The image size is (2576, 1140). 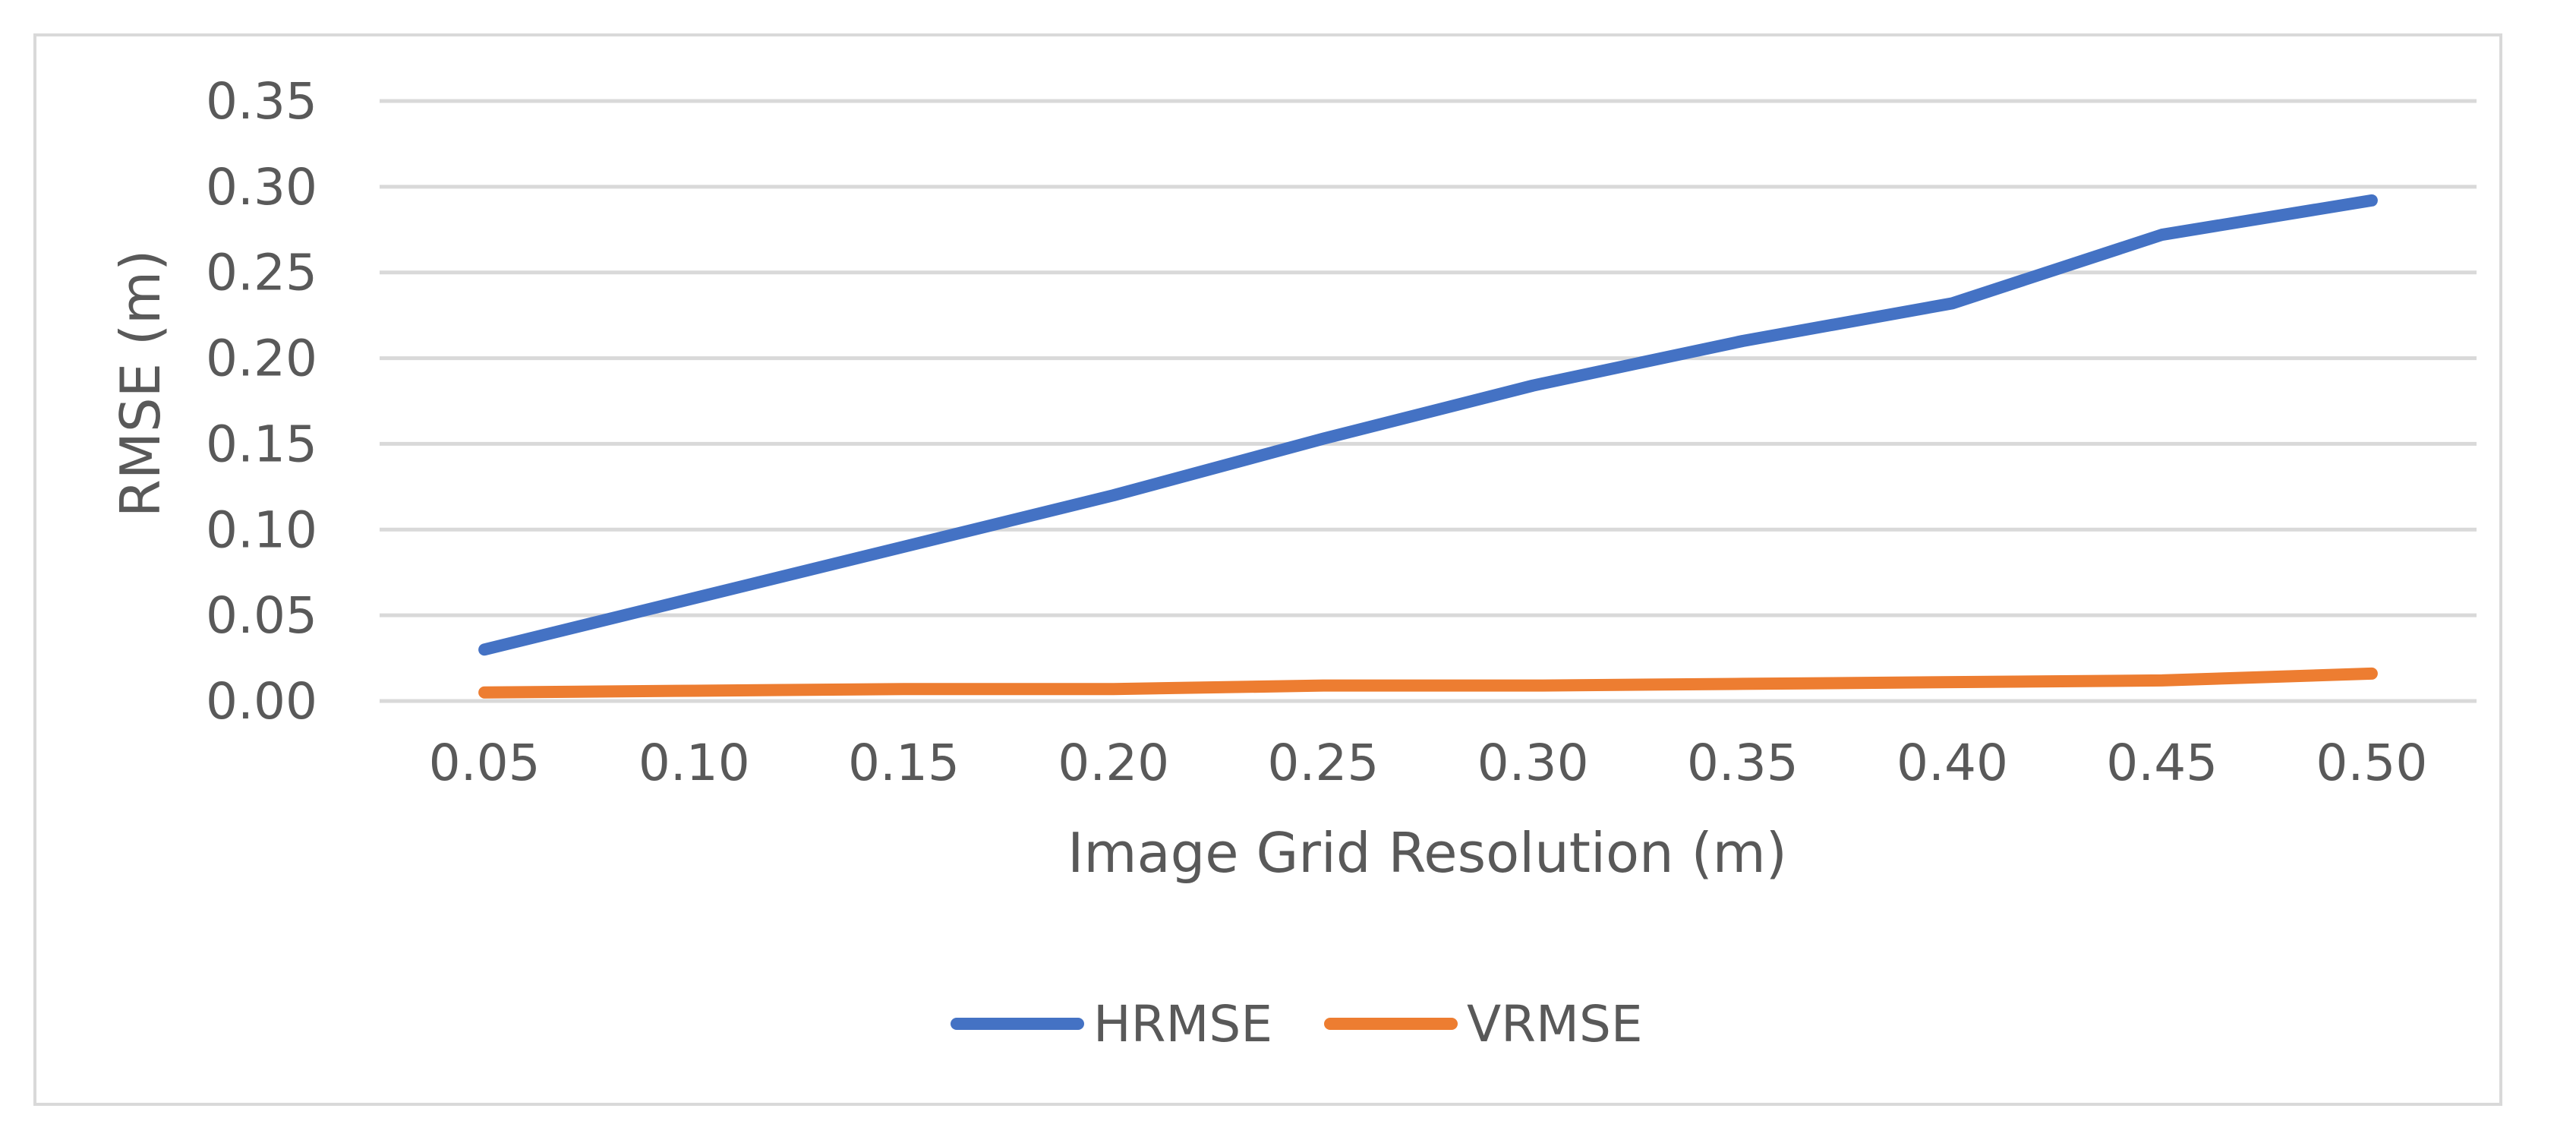 I want to click on x-tick-label: 0.20, so click(x=1113, y=763).